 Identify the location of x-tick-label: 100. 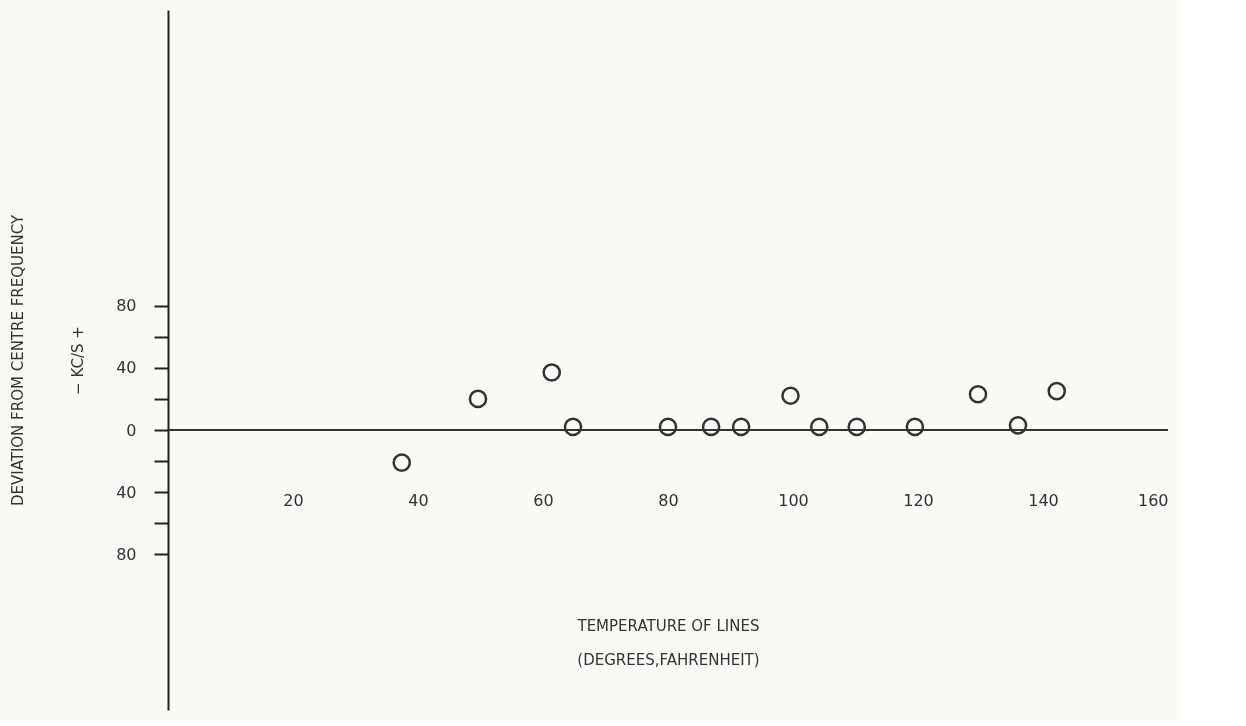
(793, 500).